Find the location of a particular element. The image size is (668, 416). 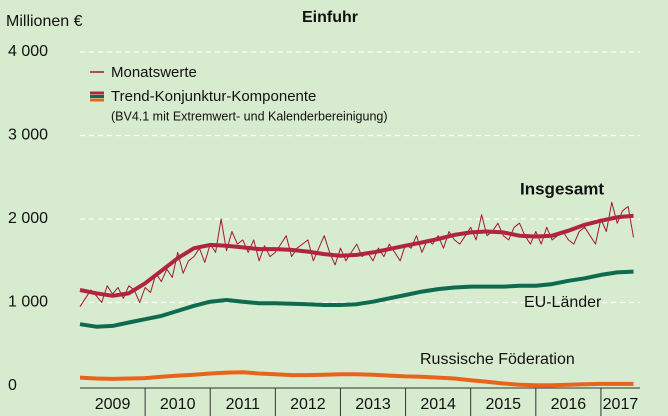

y-axis-label: Millionen € is located at coordinates (44, 21).